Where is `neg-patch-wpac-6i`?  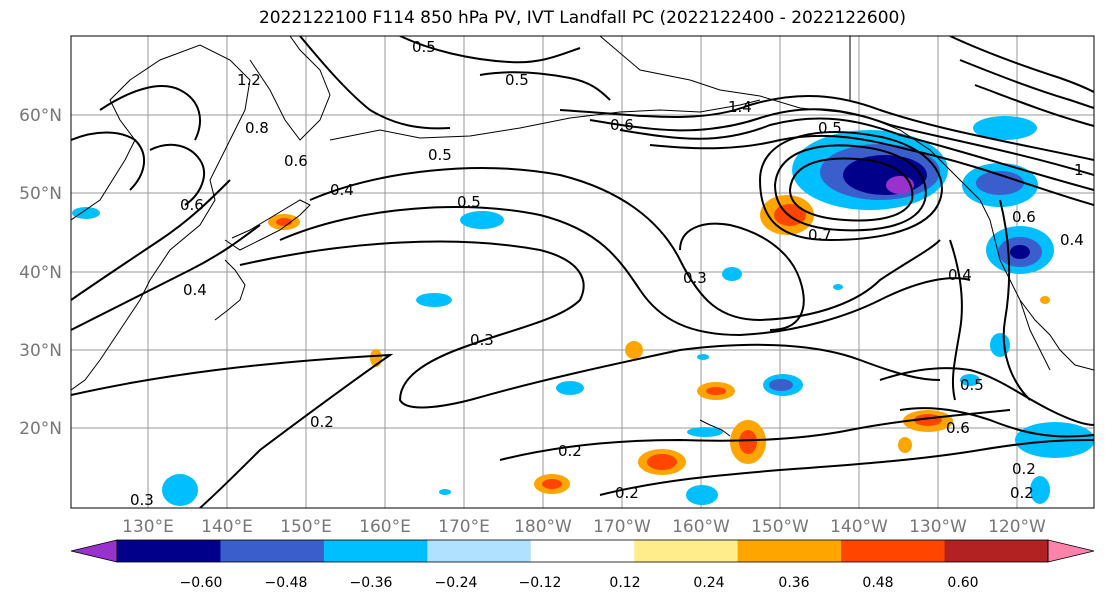 neg-patch-wpac-6i is located at coordinates (781, 385).